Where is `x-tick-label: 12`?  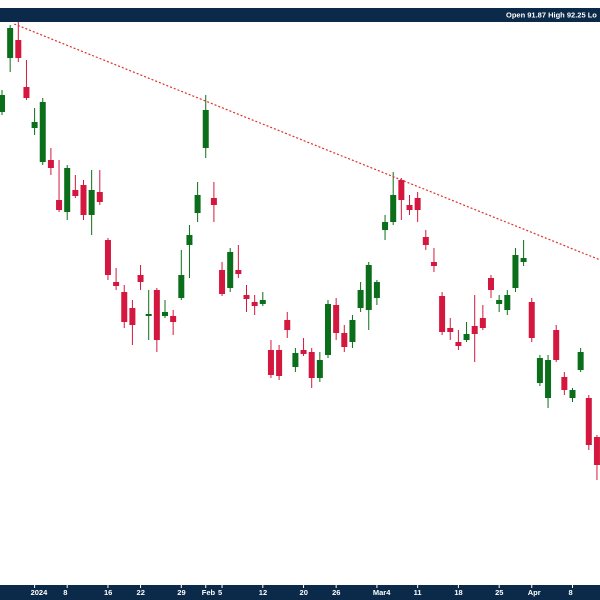
x-tick-label: 12 is located at coordinates (263, 592).